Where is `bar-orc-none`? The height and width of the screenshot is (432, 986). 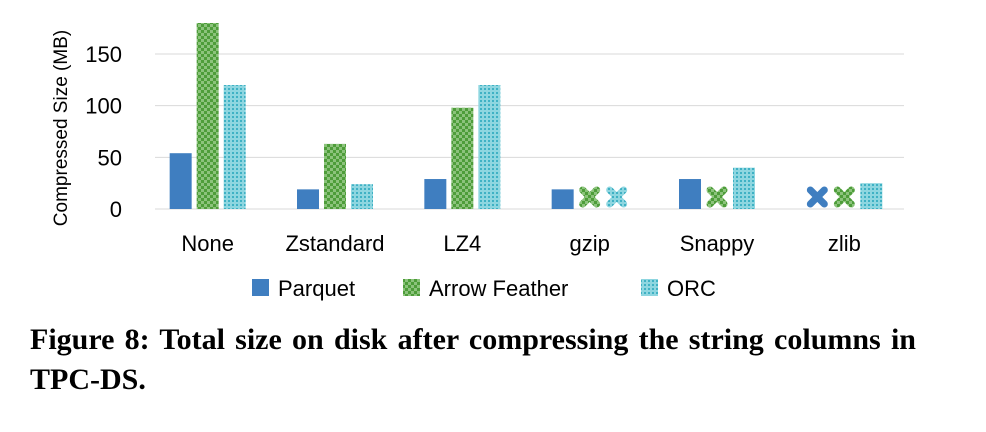 bar-orc-none is located at coordinates (234, 147).